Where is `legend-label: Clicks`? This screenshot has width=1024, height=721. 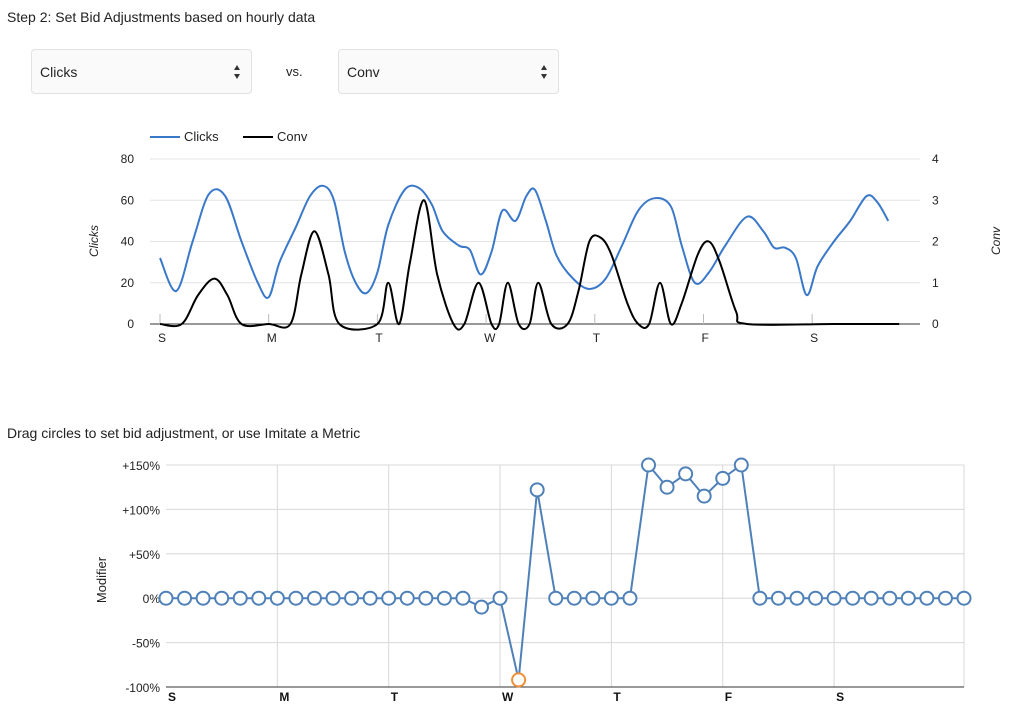 legend-label: Clicks is located at coordinates (201, 136).